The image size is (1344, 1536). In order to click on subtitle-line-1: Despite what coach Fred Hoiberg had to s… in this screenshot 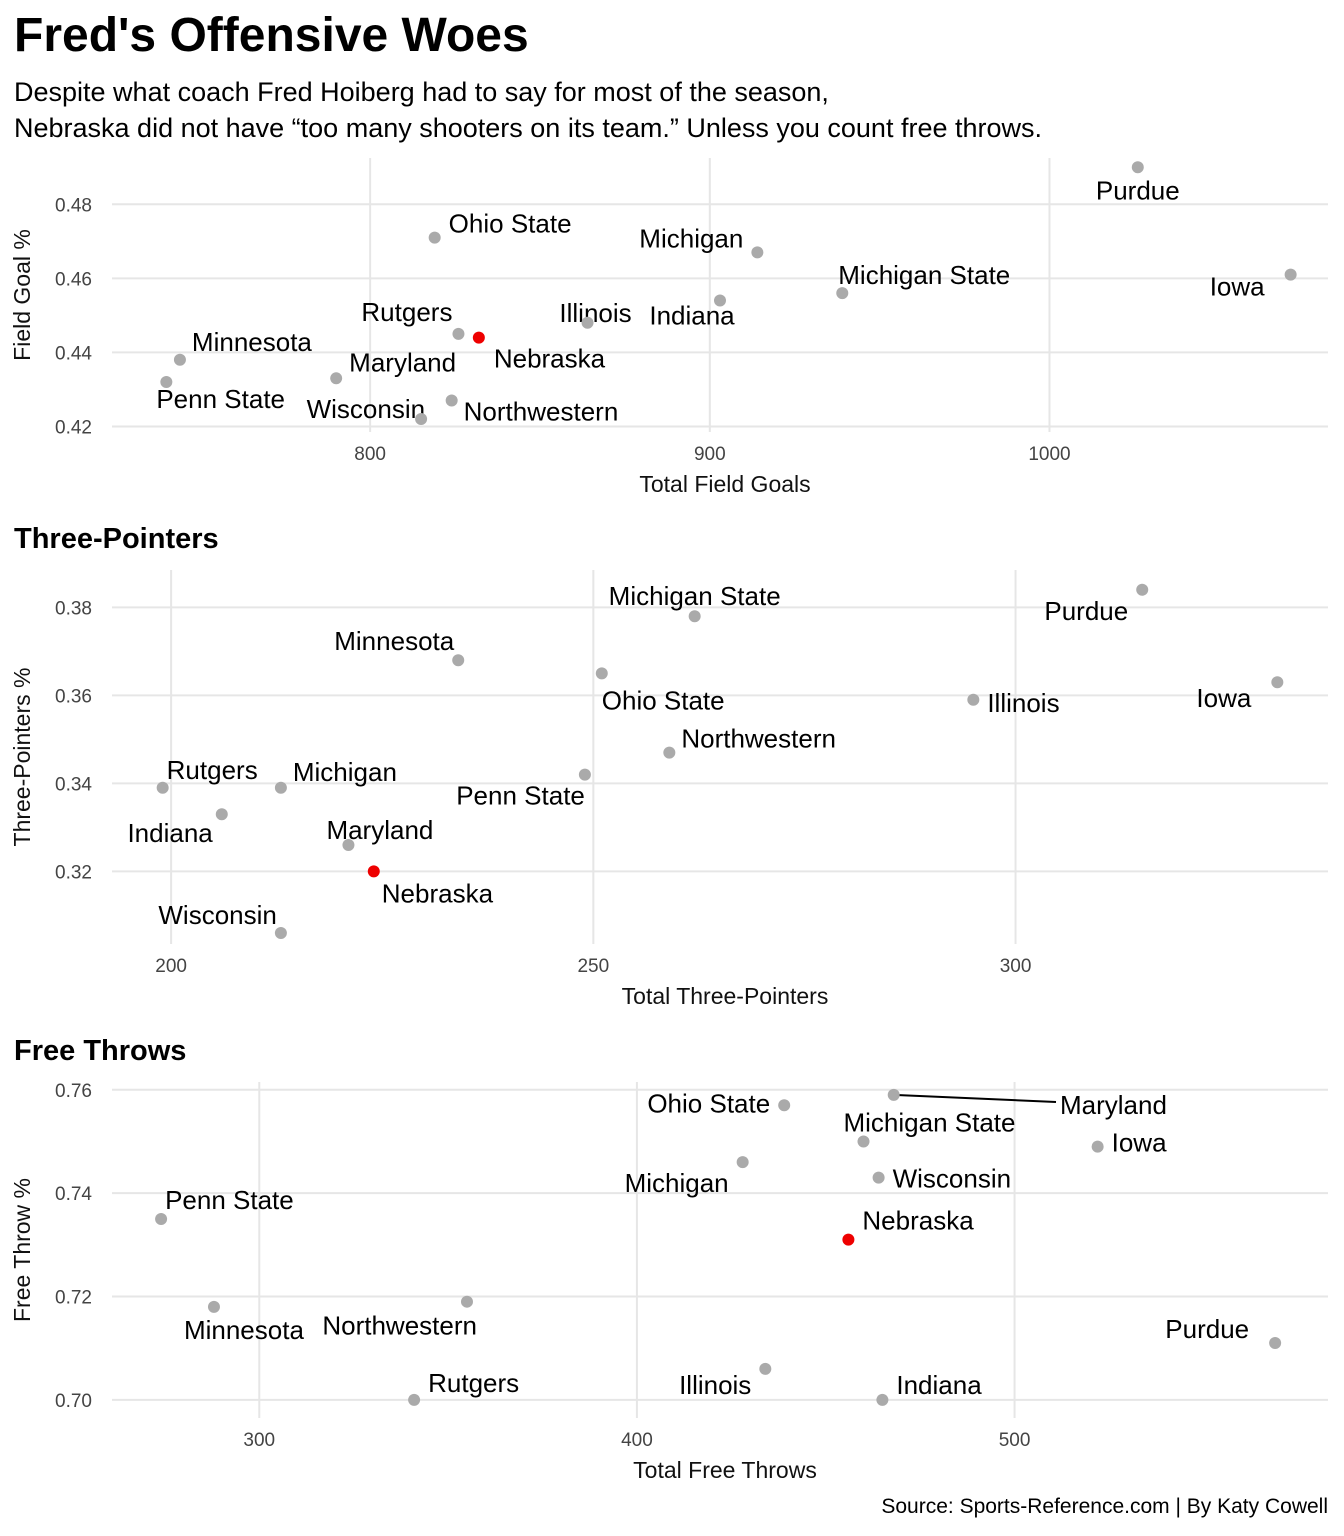, I will do `click(421, 92)`.